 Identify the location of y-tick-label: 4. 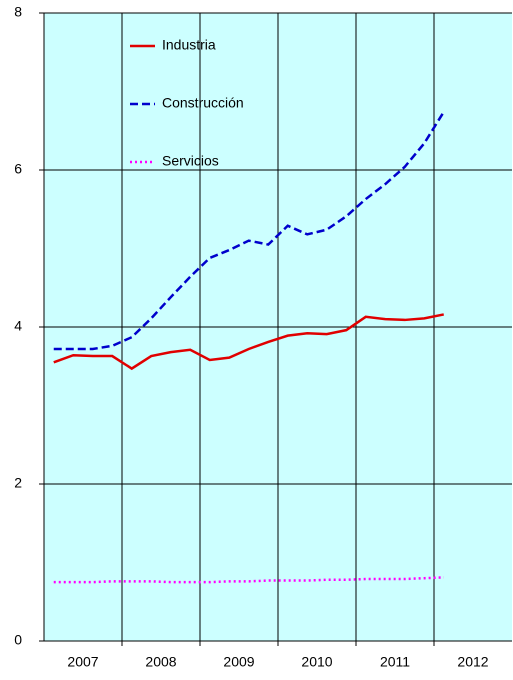
(18, 326).